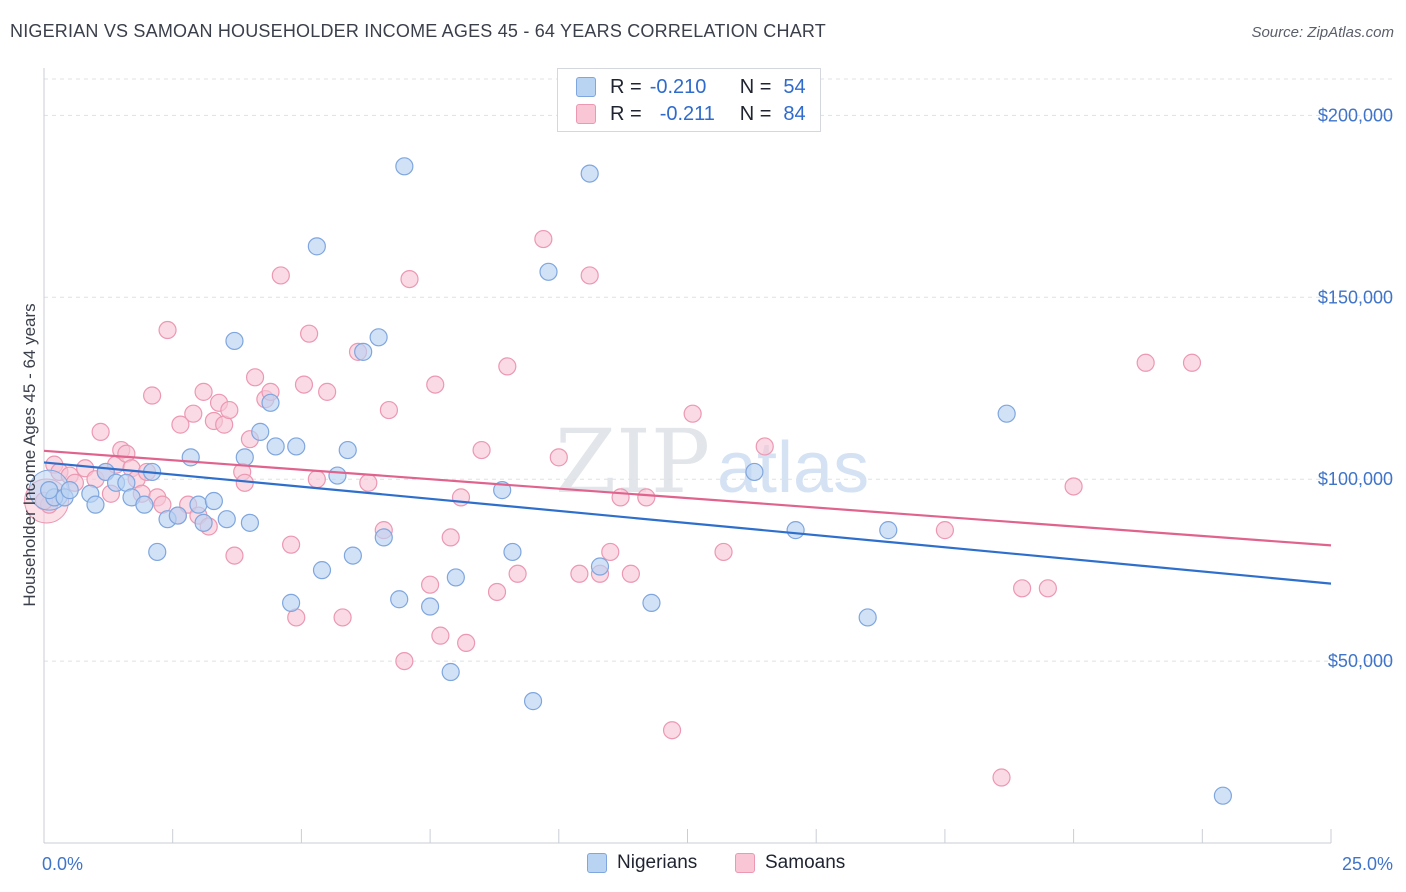 This screenshot has height=892, width=1406. Describe the element at coordinates (29, 454) in the screenshot. I see `y-axis-label: Householder Income Ages 45 - 64 years` at that location.